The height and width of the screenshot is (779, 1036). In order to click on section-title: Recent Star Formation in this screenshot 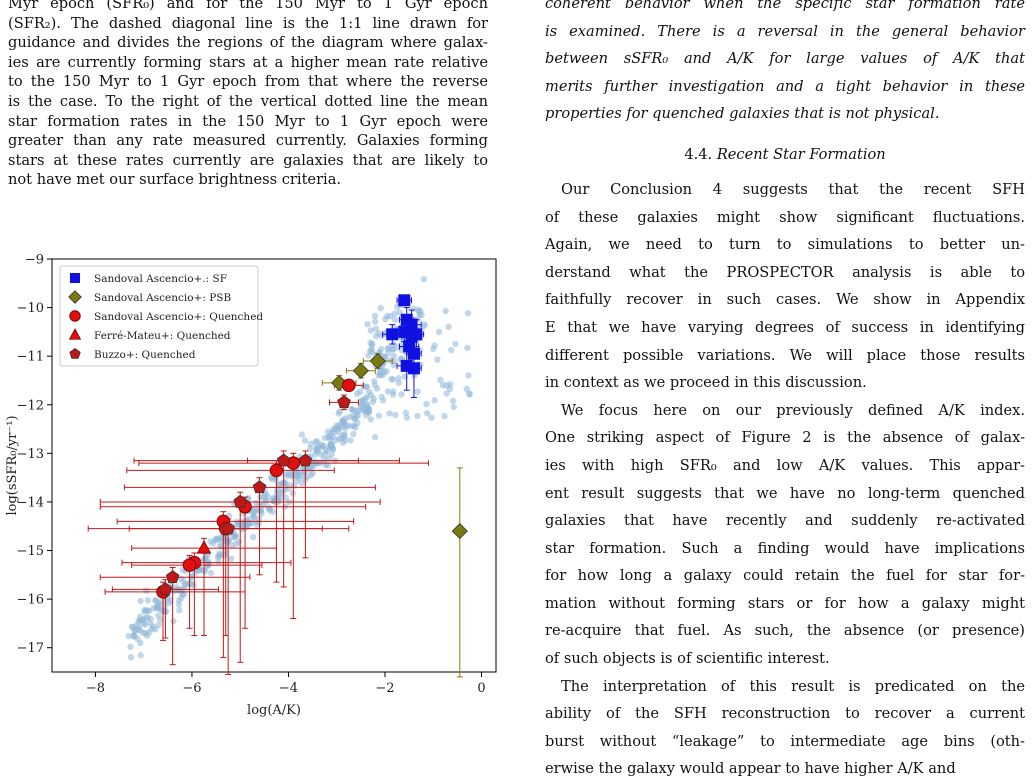, I will do `click(801, 154)`.